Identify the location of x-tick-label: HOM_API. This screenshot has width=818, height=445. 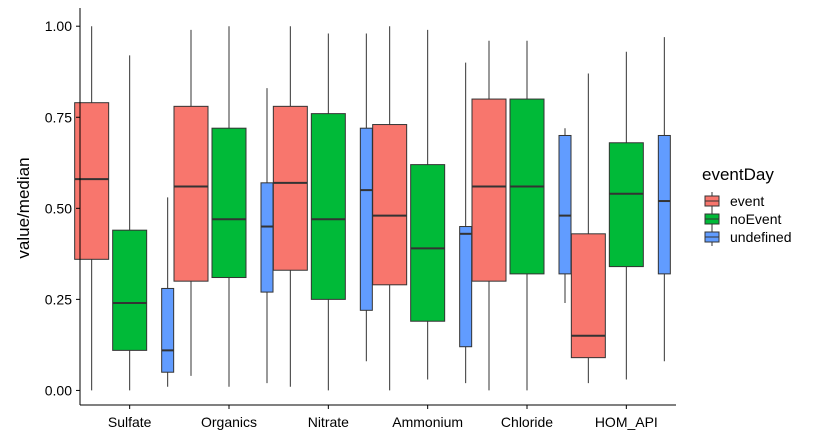
(626, 422).